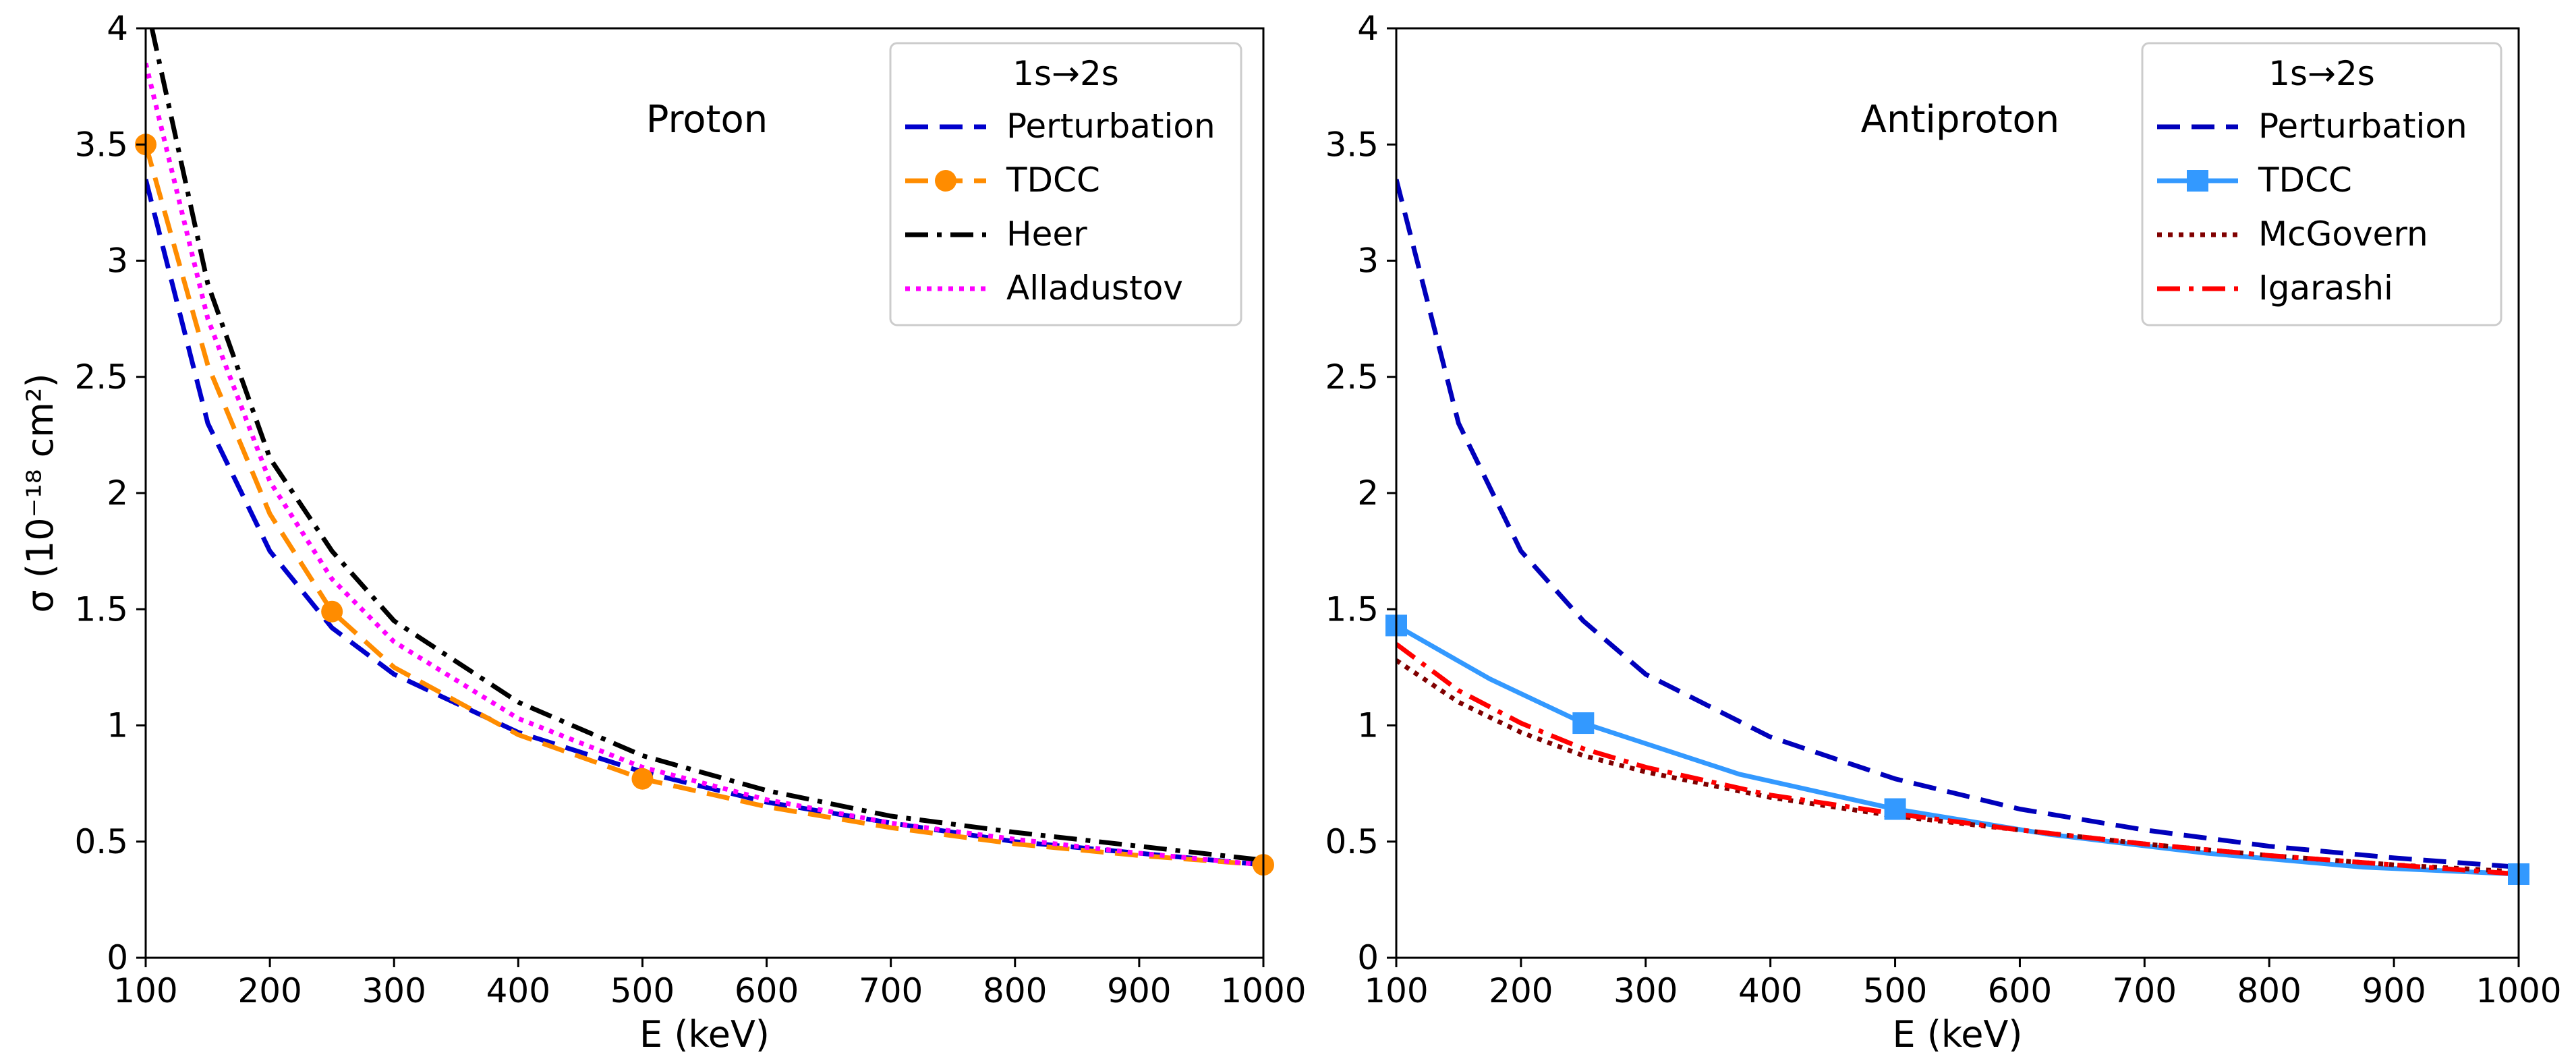 Image resolution: width=2576 pixels, height=1063 pixels. Describe the element at coordinates (1957, 766) in the screenshot. I see `antiproton-series-mcgovern-line` at that location.